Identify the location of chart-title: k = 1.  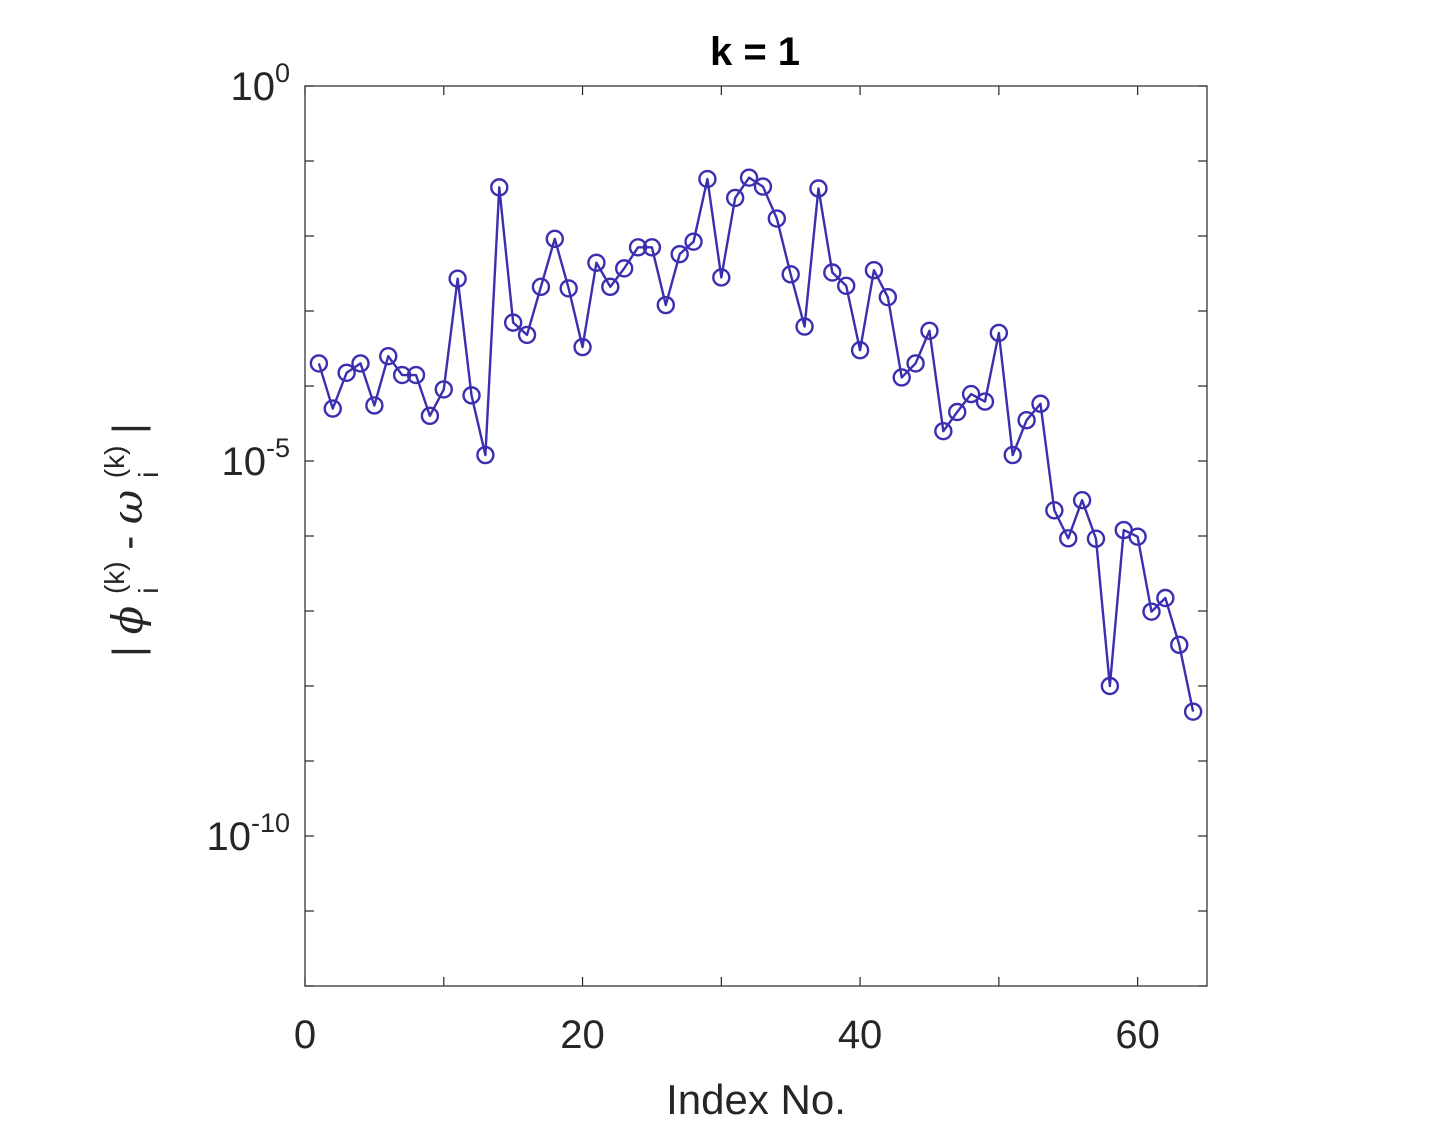
(755, 52).